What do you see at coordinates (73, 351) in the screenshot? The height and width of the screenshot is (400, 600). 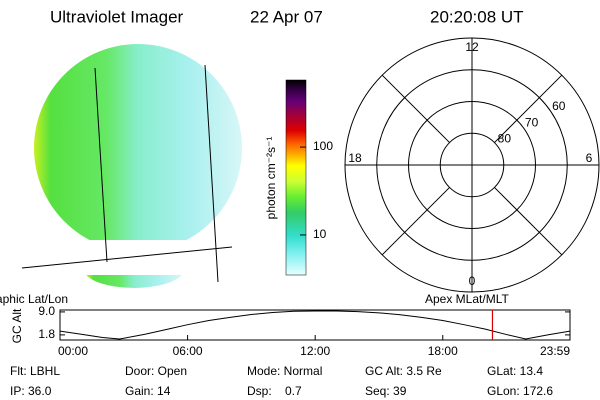 I see `x-tick-label: 00:00` at bounding box center [73, 351].